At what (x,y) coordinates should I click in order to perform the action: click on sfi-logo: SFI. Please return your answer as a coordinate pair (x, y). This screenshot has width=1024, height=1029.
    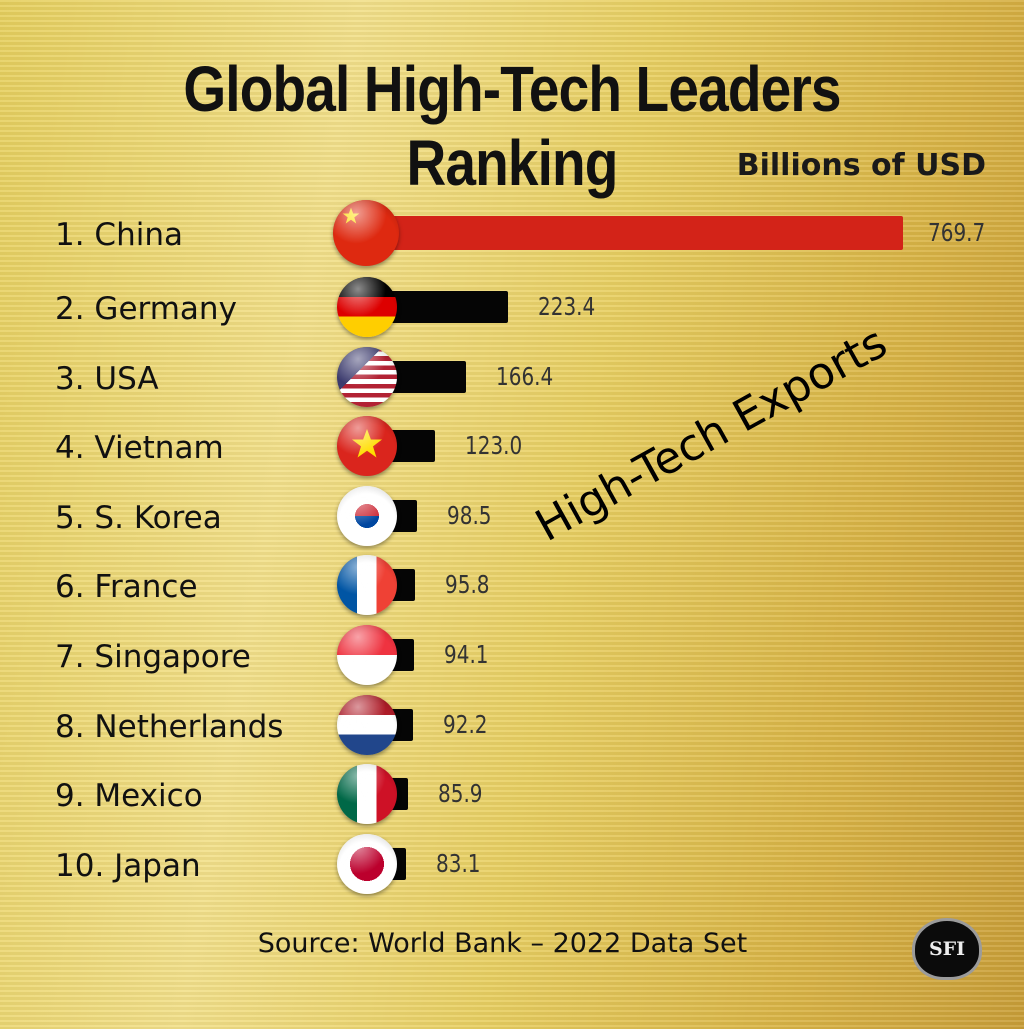
    Looking at the image, I should click on (947, 949).